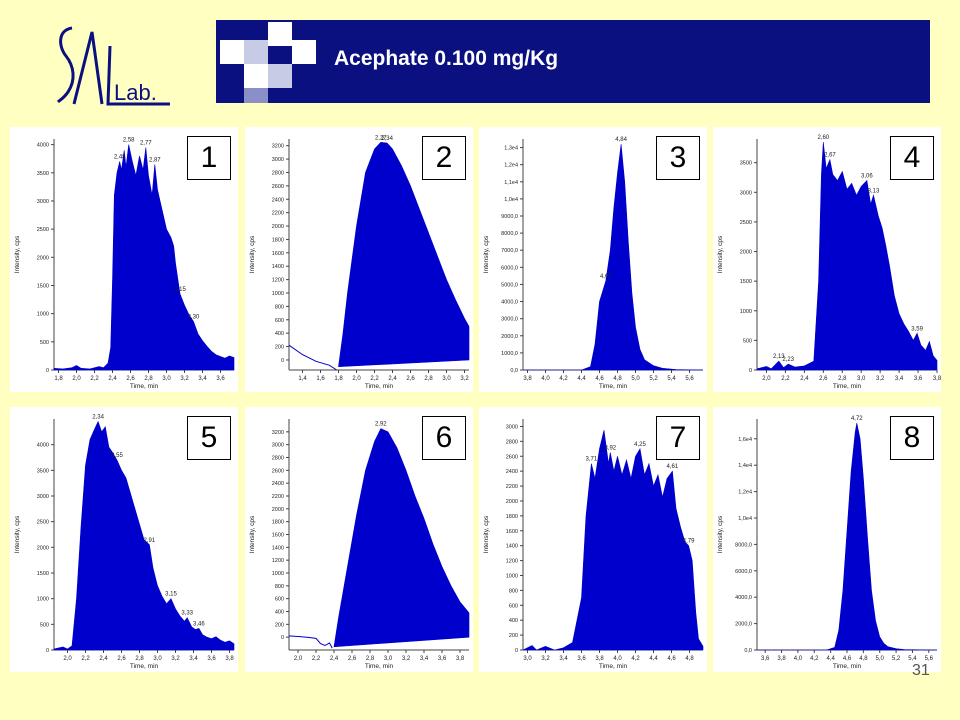 This screenshot has width=960, height=720. What do you see at coordinates (509, 268) in the screenshot?
I see `y-tick-label: 6000,0` at bounding box center [509, 268].